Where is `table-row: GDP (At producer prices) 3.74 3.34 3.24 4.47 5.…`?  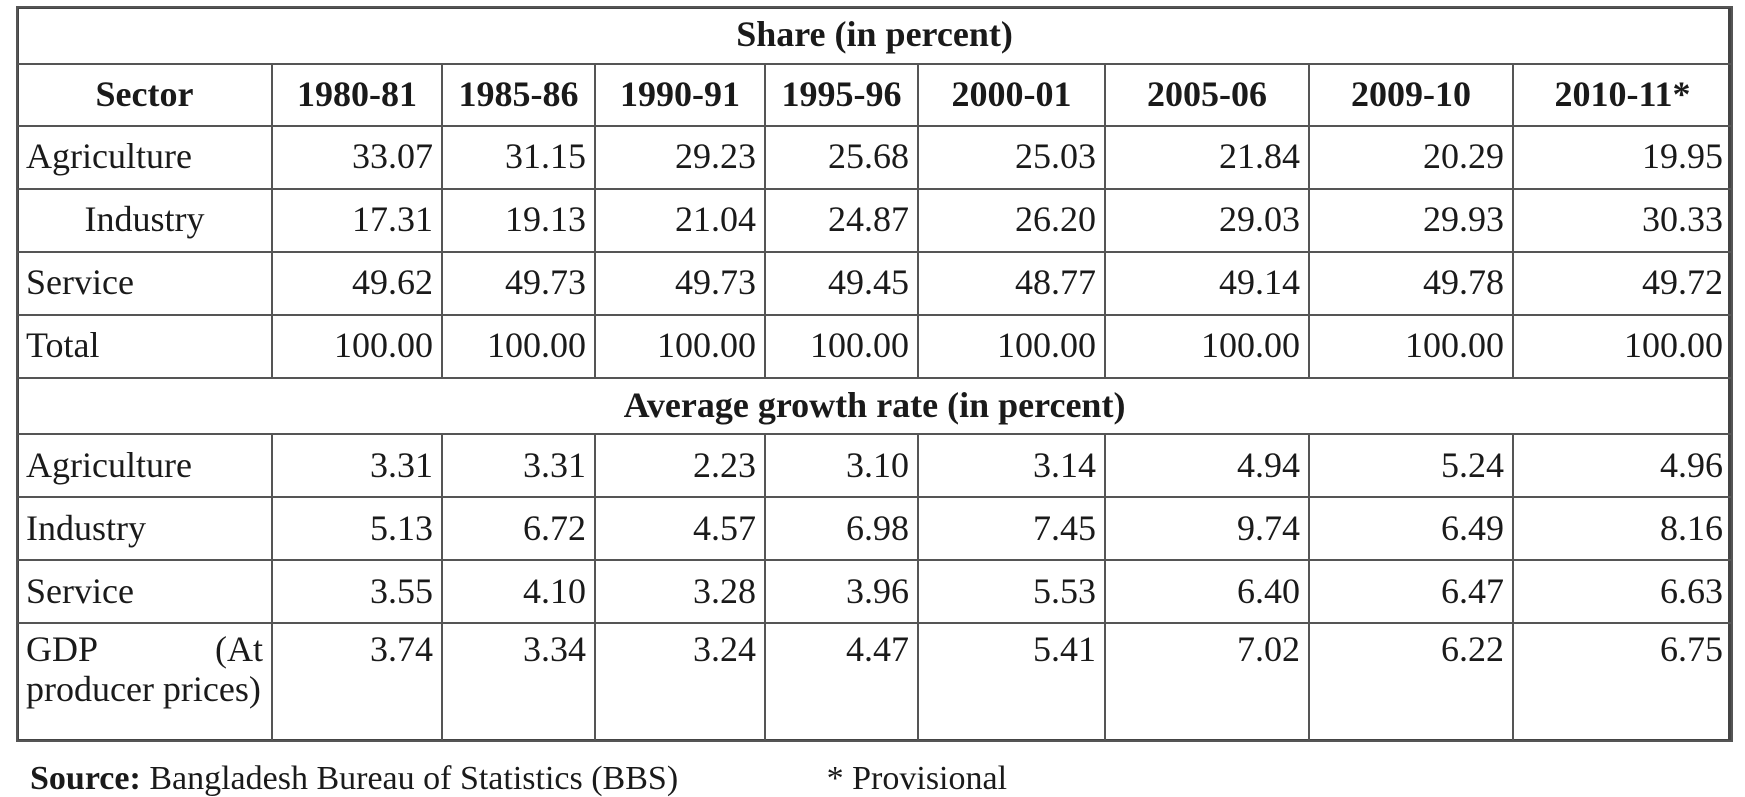
table-row: GDP (At producer prices) 3.74 3.34 3.24 4.47 5.… is located at coordinates (875, 682).